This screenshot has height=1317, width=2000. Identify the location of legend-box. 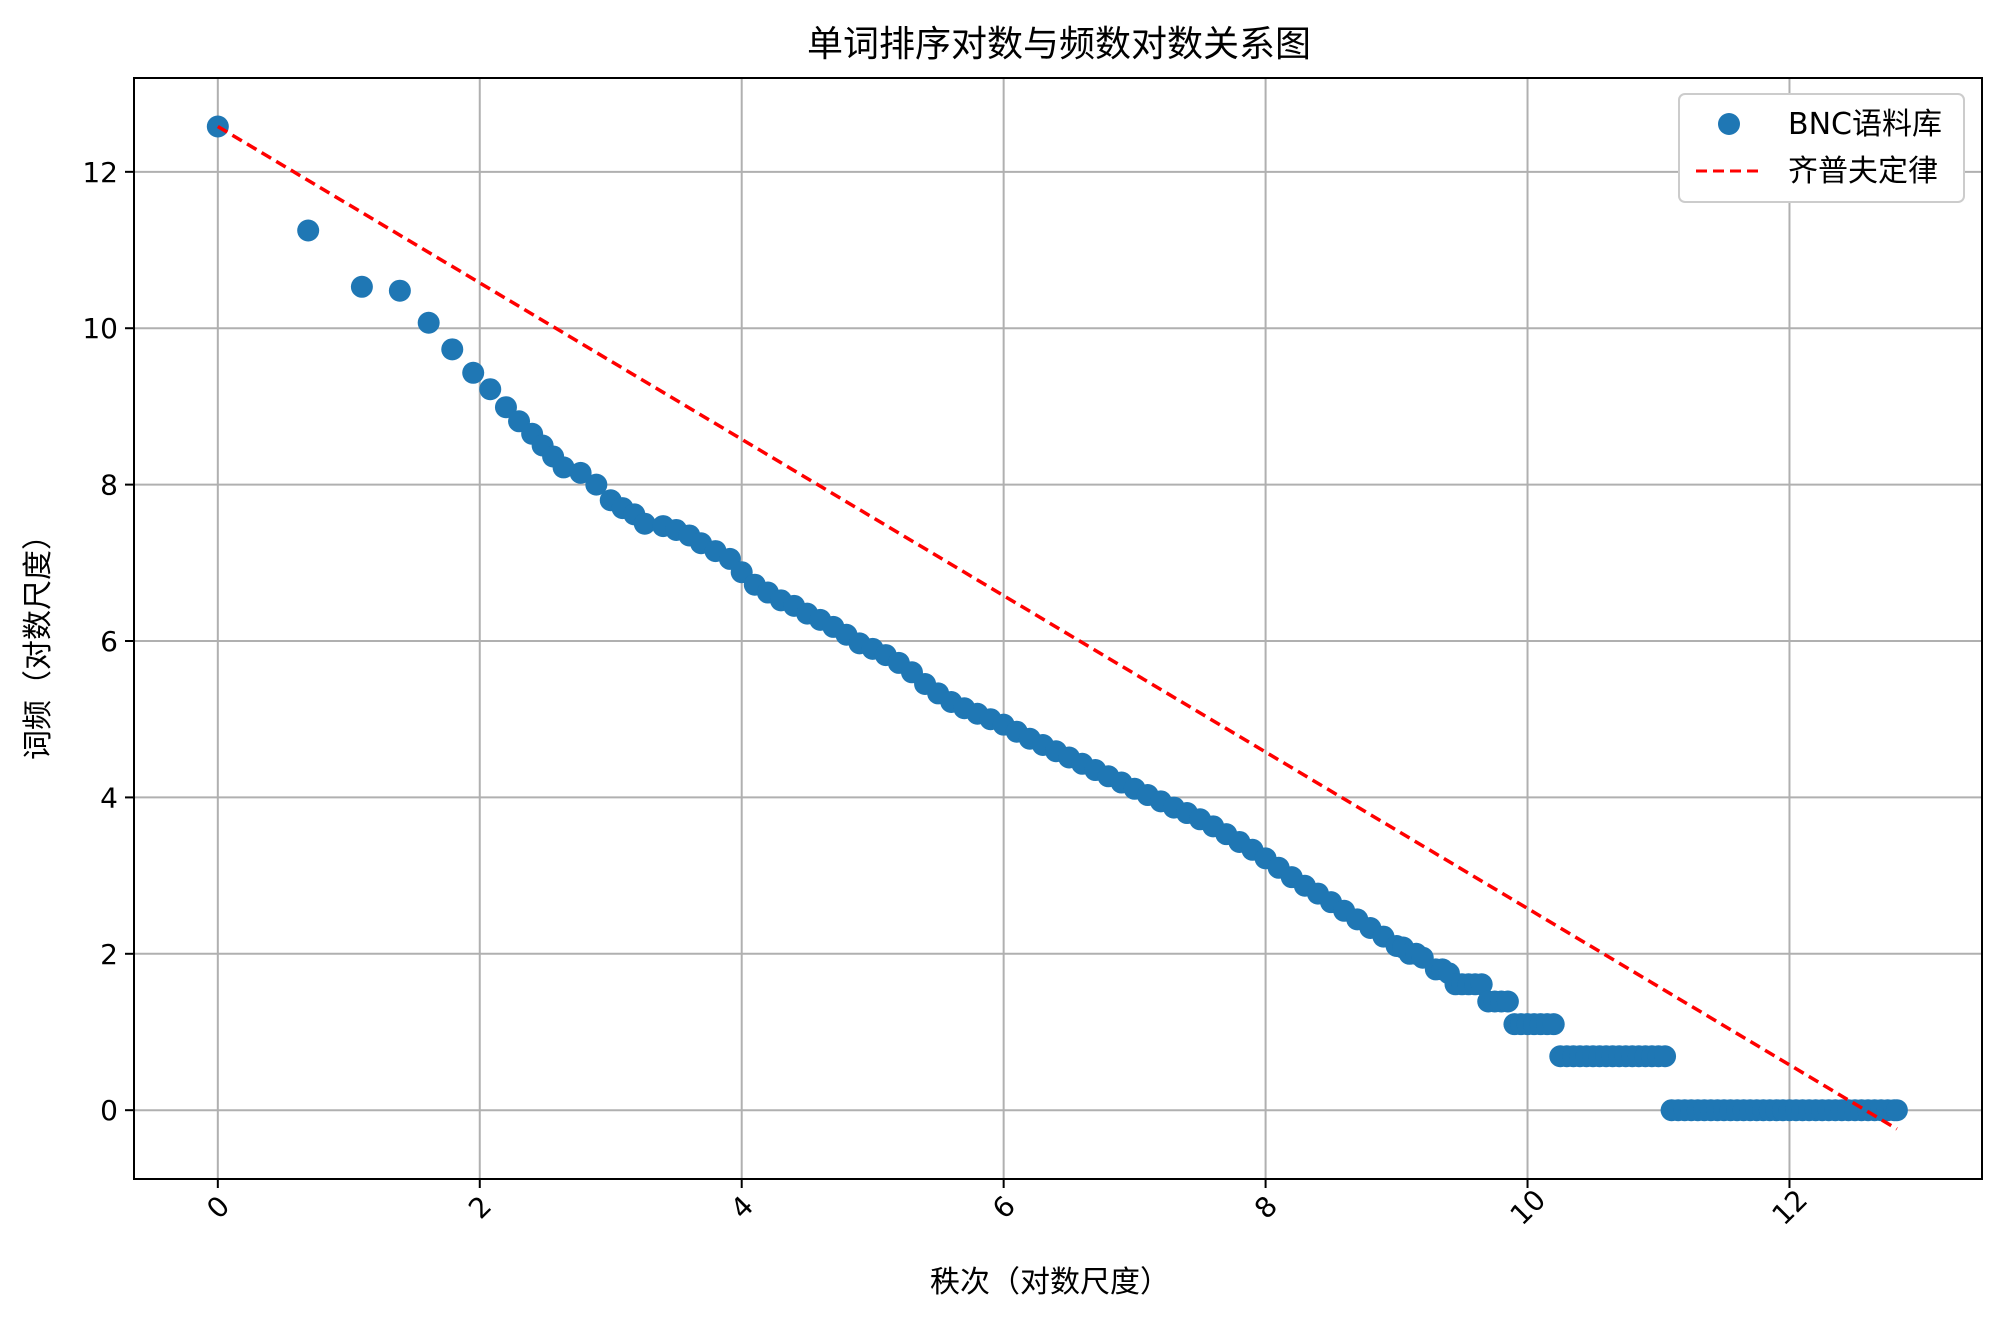
(1821, 148).